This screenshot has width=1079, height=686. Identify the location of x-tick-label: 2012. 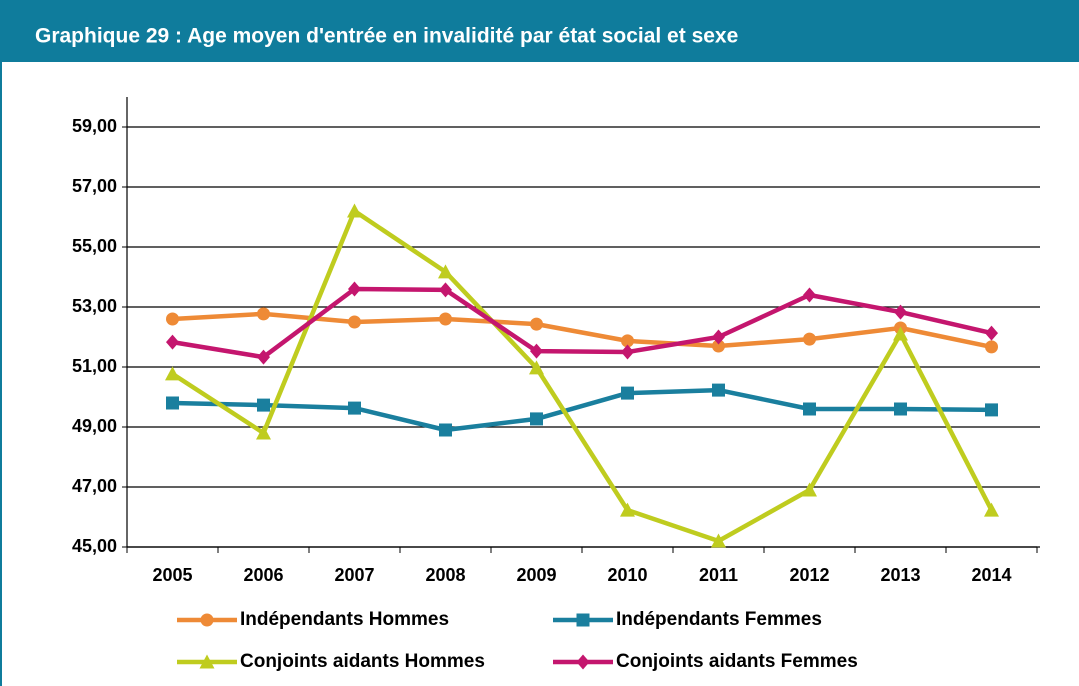
(809, 575).